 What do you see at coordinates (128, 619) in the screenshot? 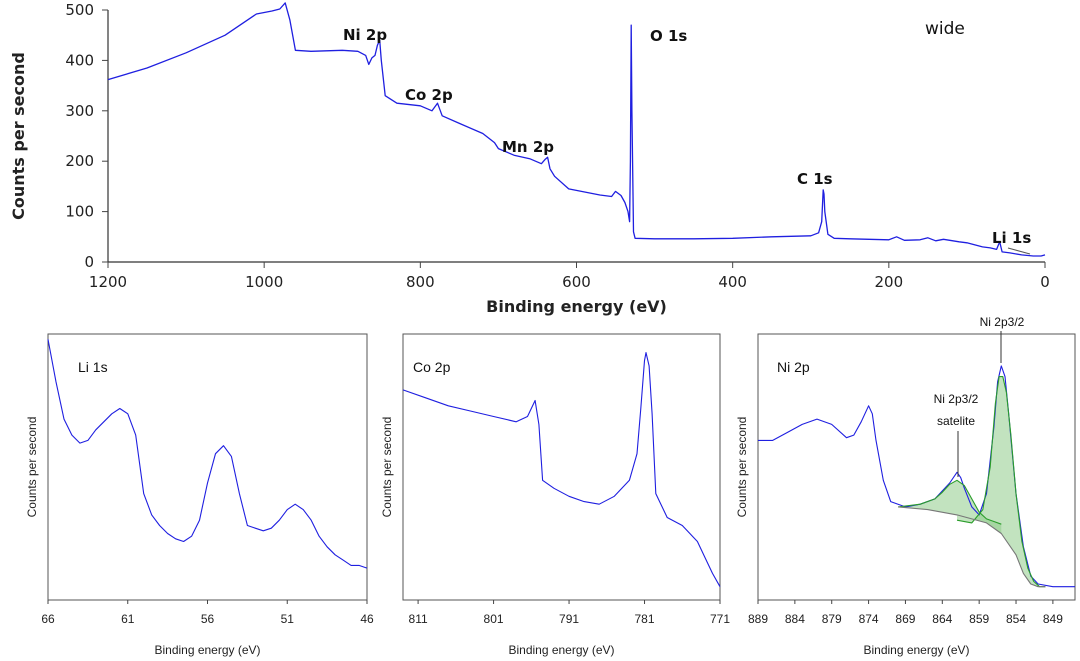
I see `li1s-x-tick-label: 61` at bounding box center [128, 619].